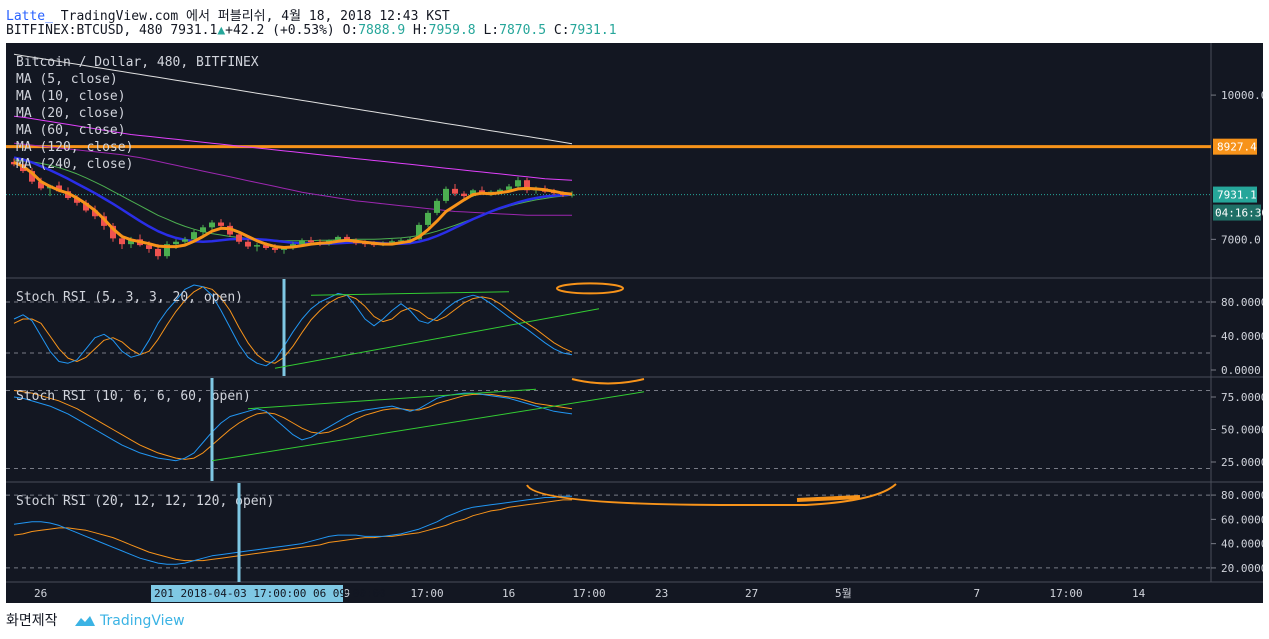 The width and height of the screenshot is (1269, 639). What do you see at coordinates (145, 501) in the screenshot?
I see `stoch-pane-title: Stoch RSI (20, 12, 12, 120, open)` at bounding box center [145, 501].